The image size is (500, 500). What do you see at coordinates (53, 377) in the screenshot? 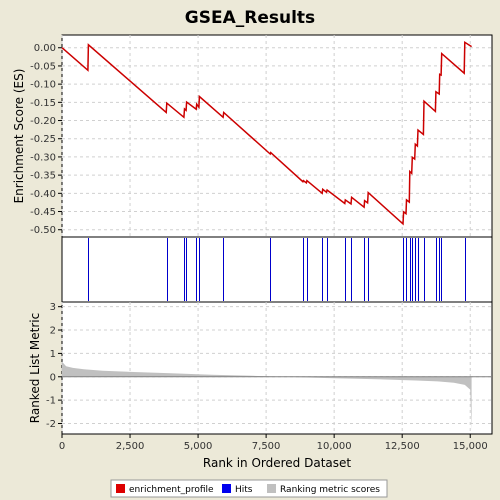
I see `rank-y-tick-label: 0` at bounding box center [53, 377].